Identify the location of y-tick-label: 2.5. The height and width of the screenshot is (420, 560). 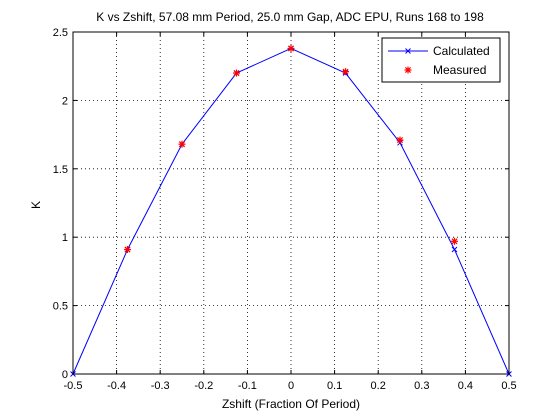
(60, 33).